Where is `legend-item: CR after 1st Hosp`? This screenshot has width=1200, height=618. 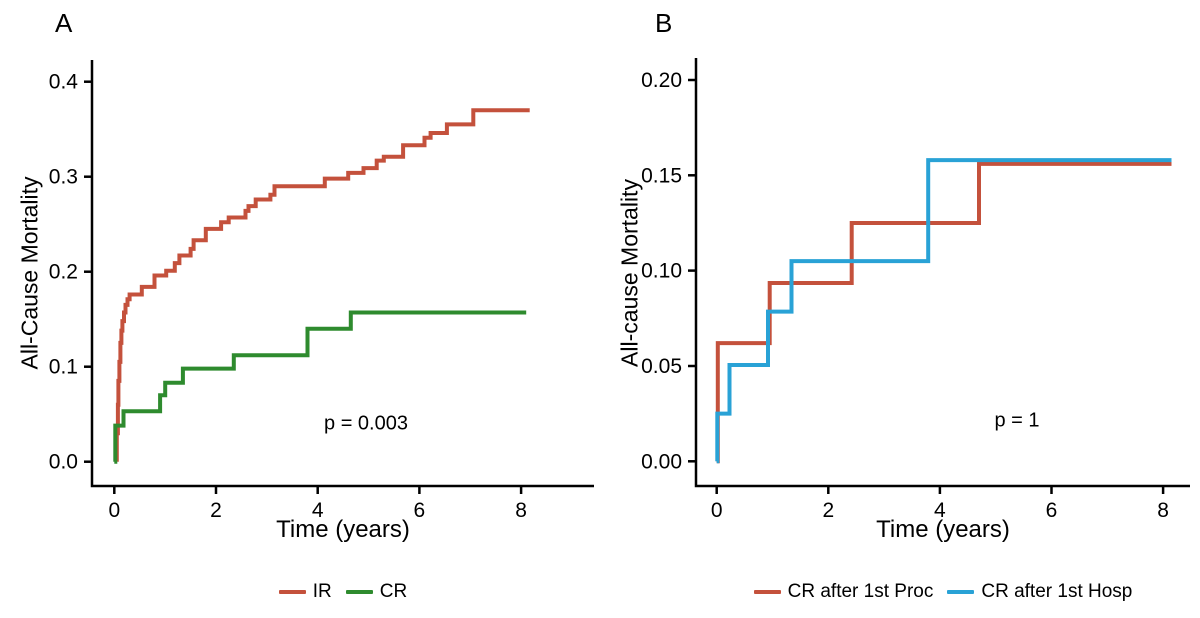
legend-item: CR after 1st Hosp is located at coordinates (1039, 592).